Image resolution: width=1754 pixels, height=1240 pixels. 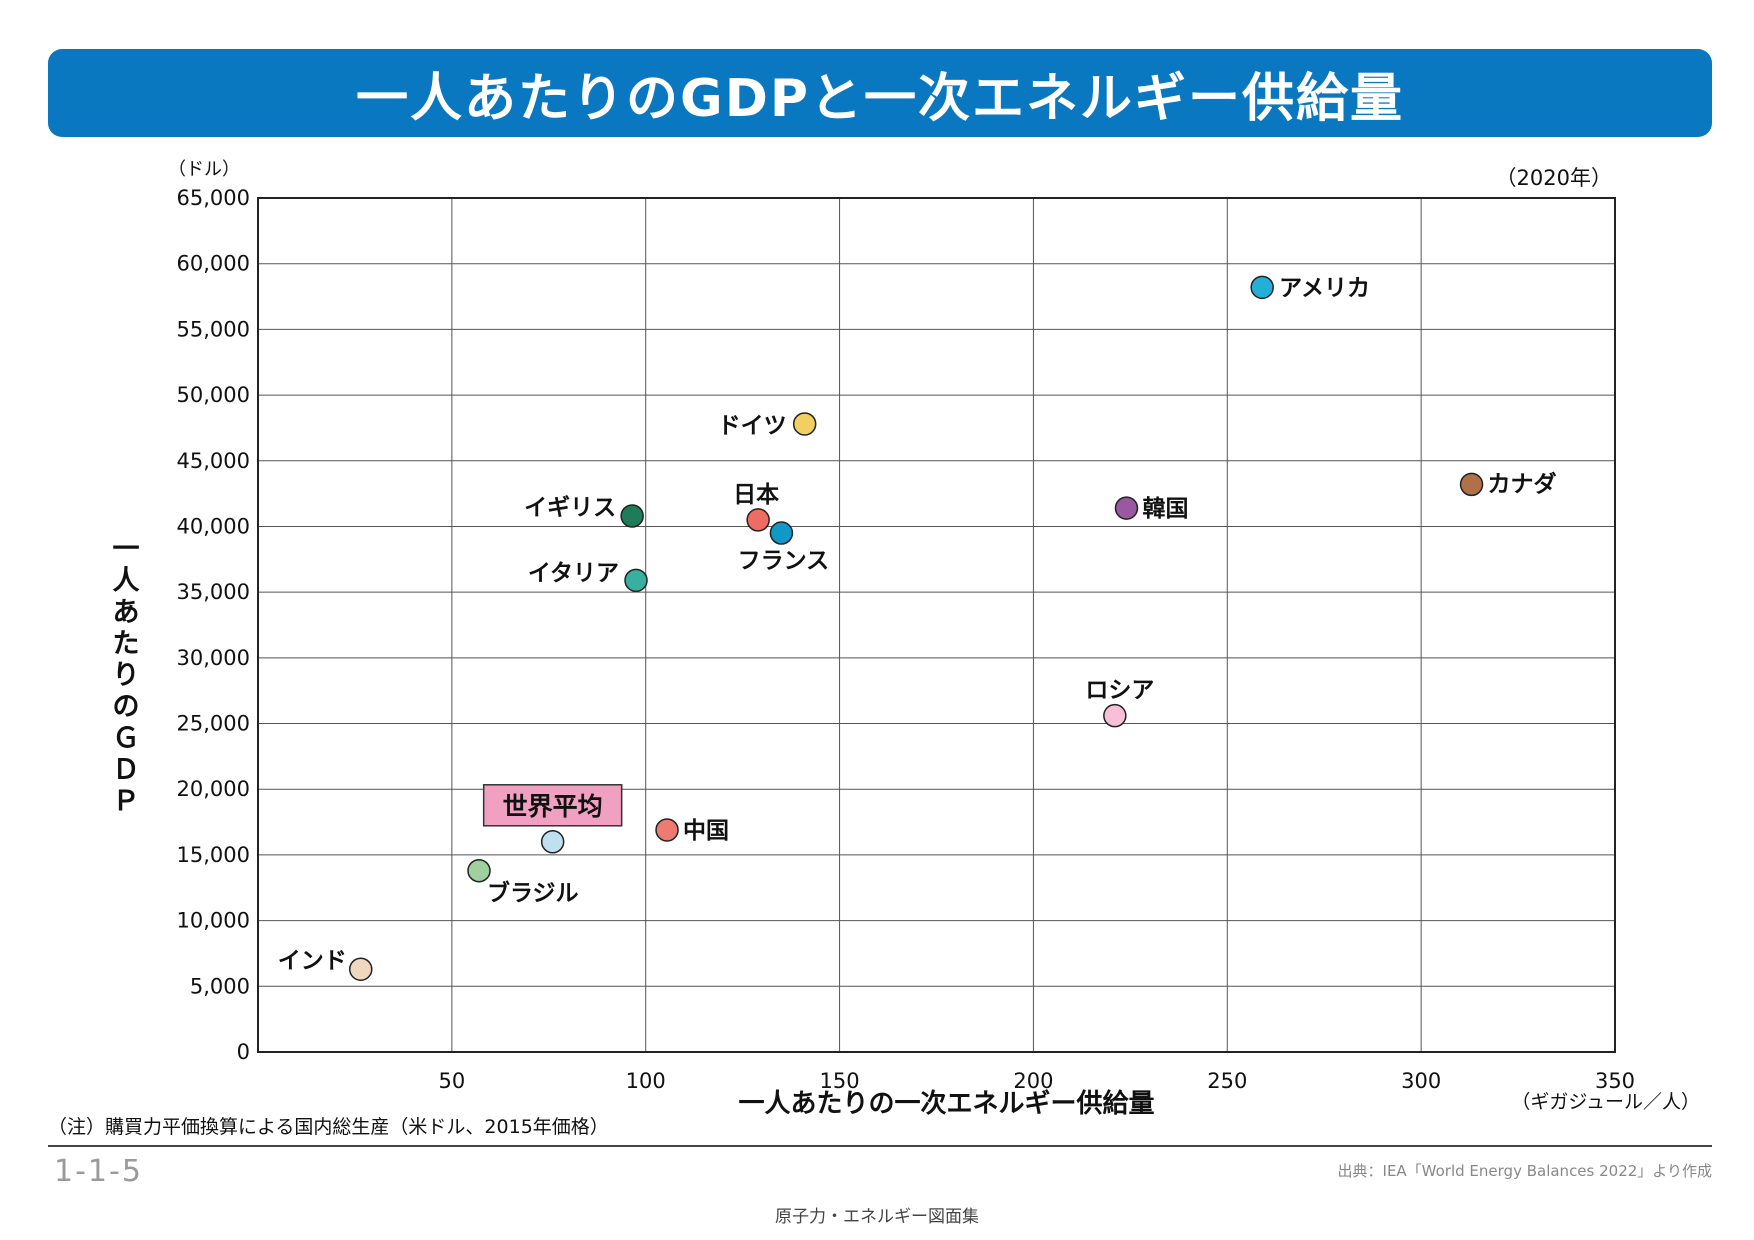 What do you see at coordinates (213, 395) in the screenshot?
I see `y-tick-label: 50,000` at bounding box center [213, 395].